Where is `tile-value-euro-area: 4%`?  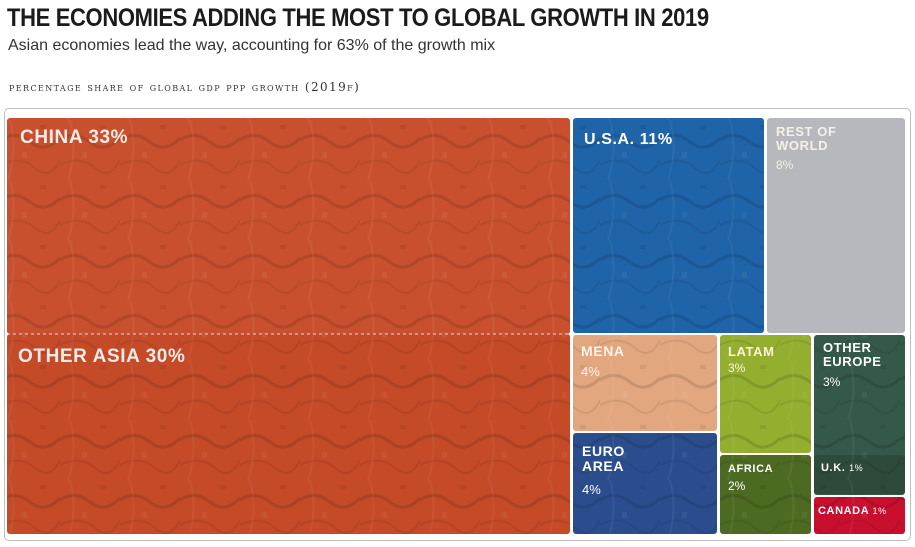 tile-value-euro-area: 4% is located at coordinates (591, 489).